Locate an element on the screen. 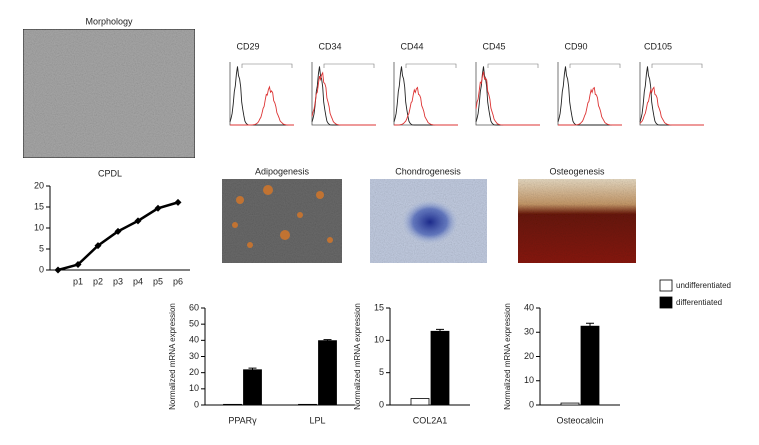  x-tick-label: p6 is located at coordinates (178, 281).